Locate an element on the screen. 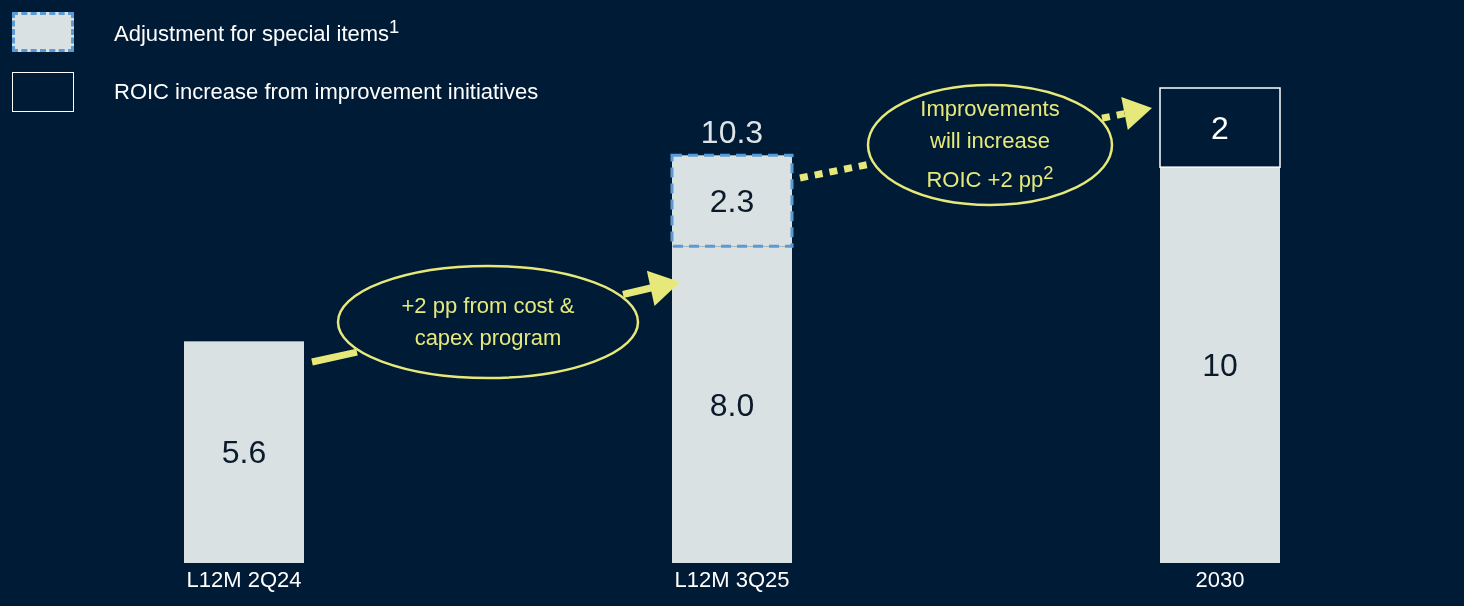 This screenshot has width=1464, height=606. legend-label: Adjustment for special items$^{1}$ is located at coordinates (257, 32).